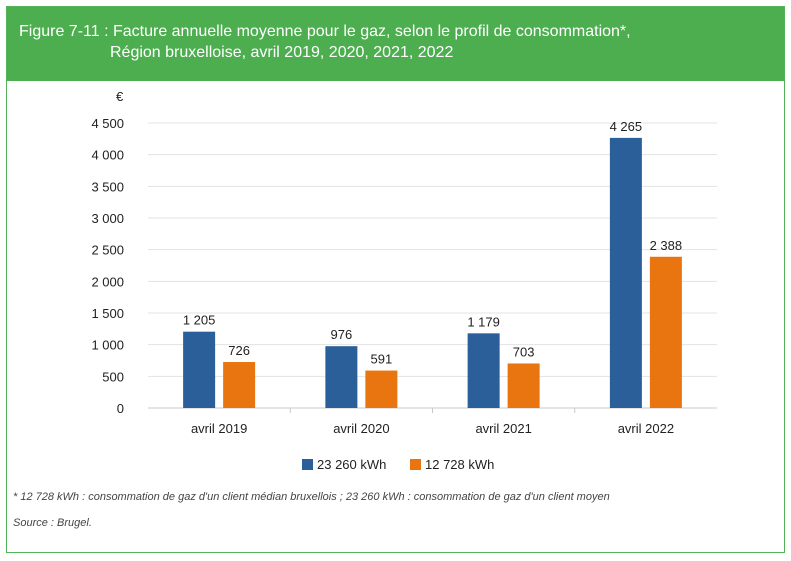 The width and height of the screenshot is (791, 561). What do you see at coordinates (666, 245) in the screenshot?
I see `data-label: 2 388` at bounding box center [666, 245].